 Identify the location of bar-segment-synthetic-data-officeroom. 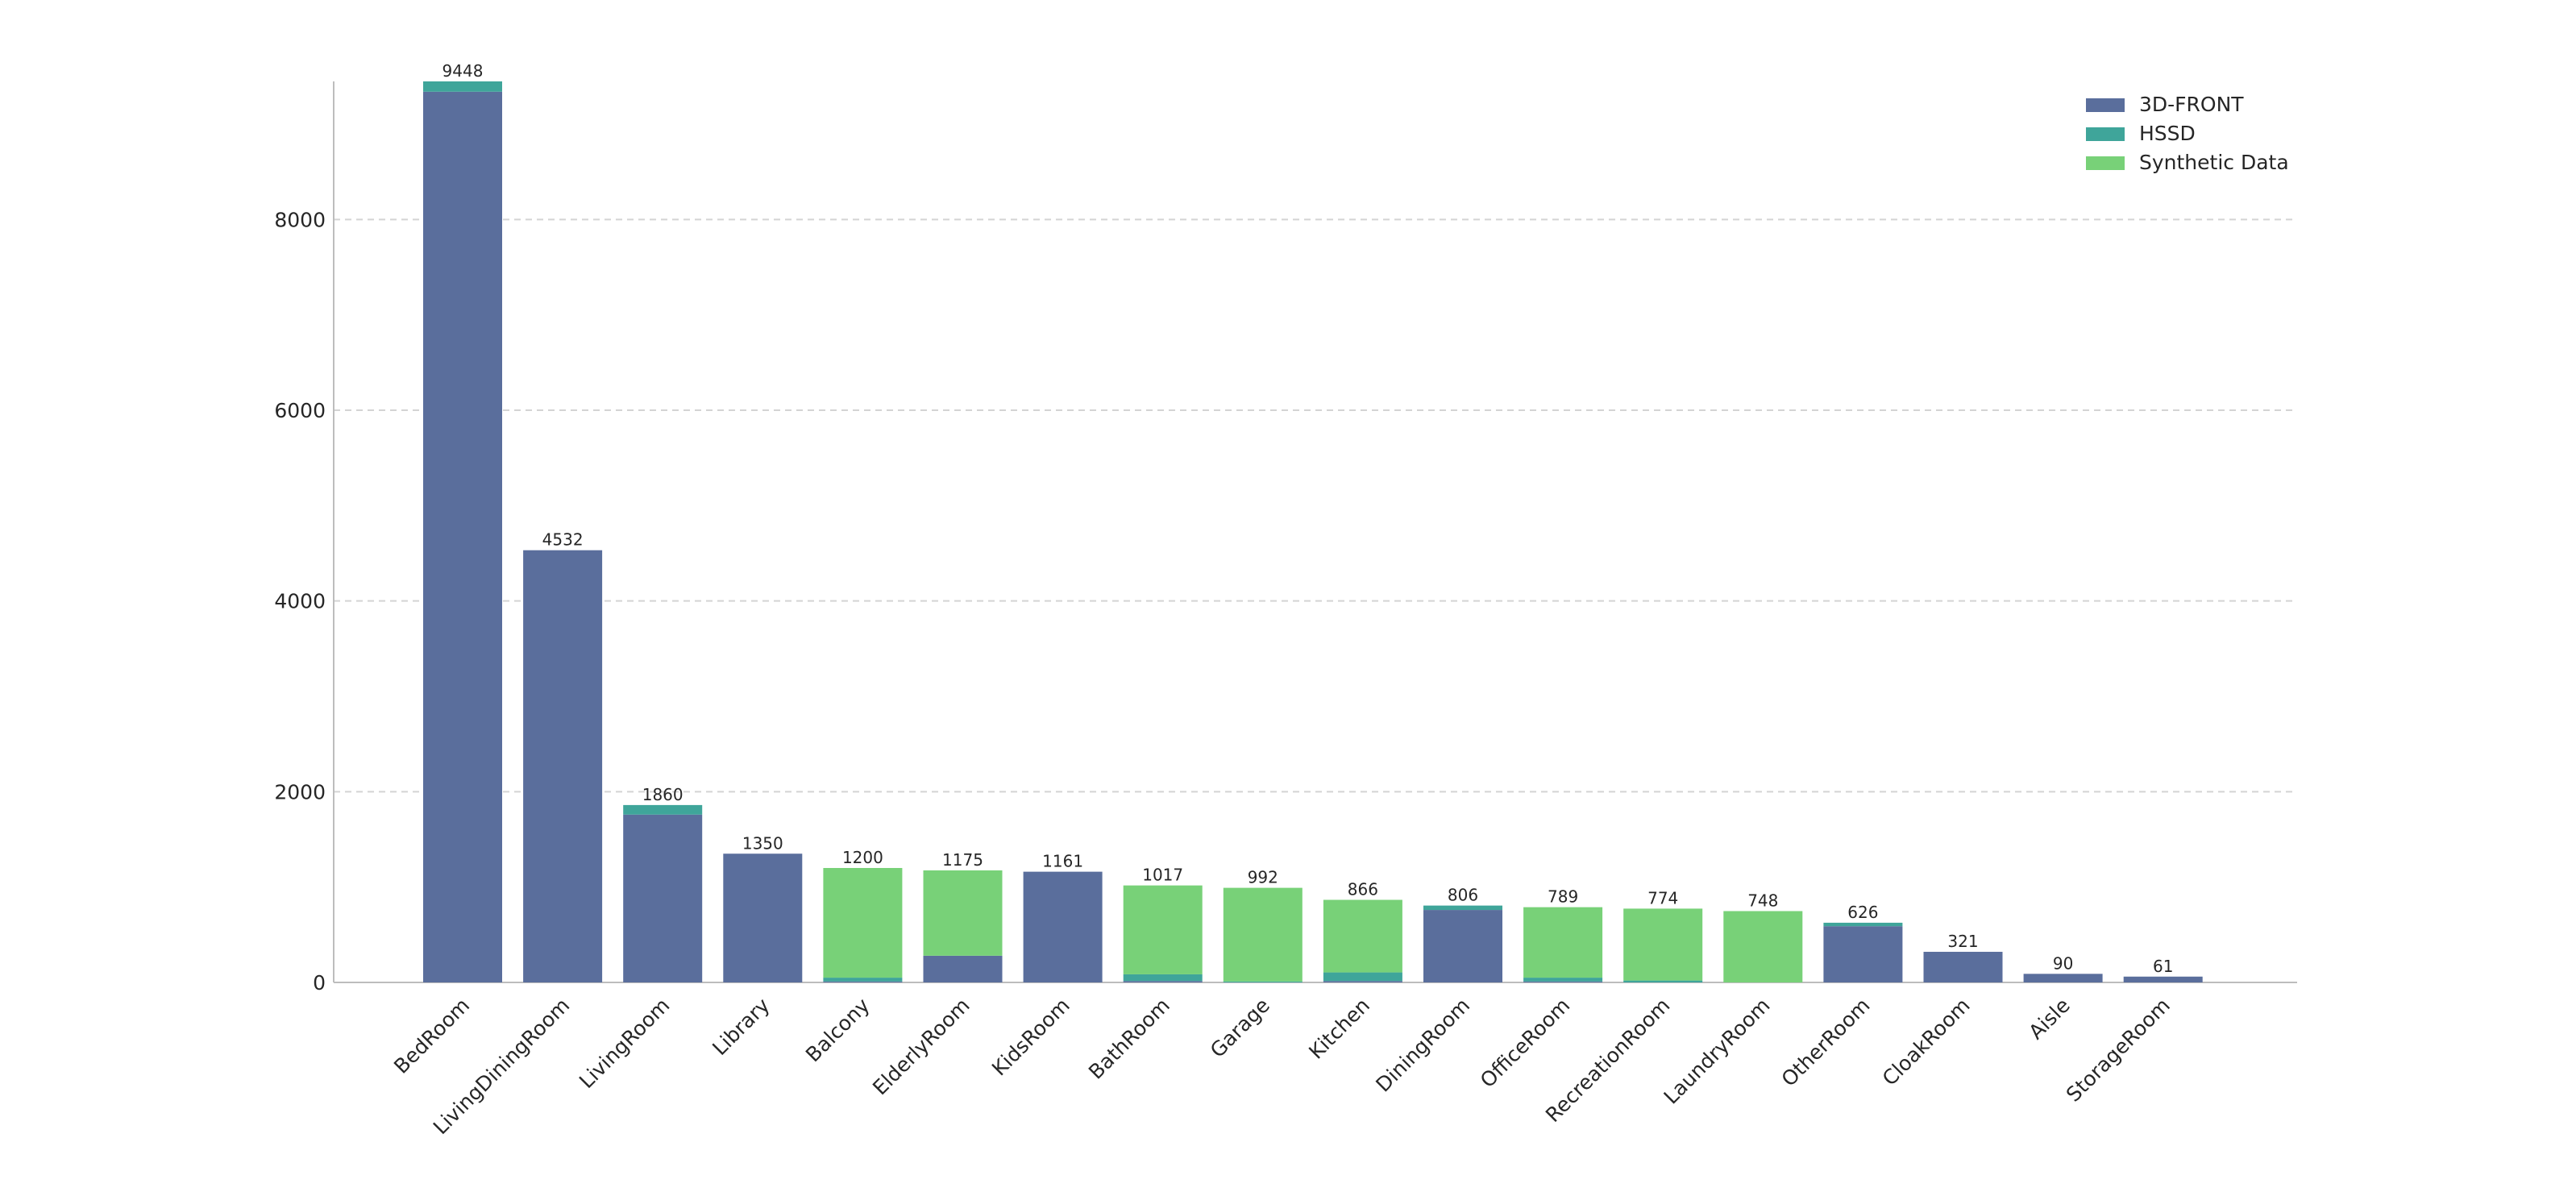
(1563, 942).